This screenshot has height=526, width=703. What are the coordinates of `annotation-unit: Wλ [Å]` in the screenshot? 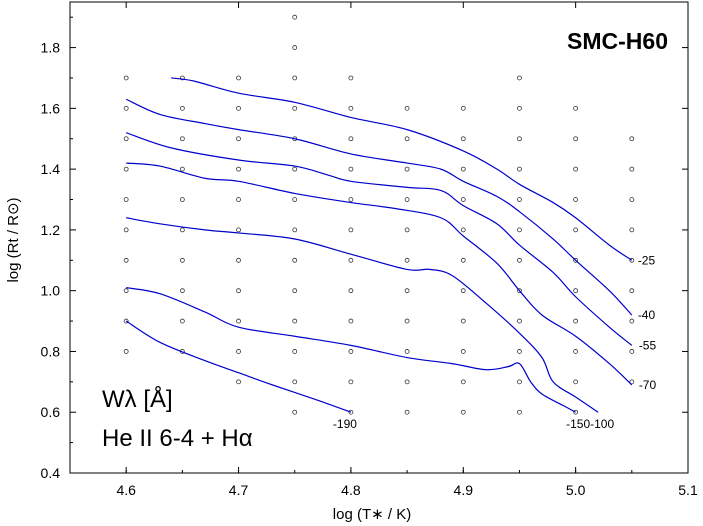 It's located at (137, 399).